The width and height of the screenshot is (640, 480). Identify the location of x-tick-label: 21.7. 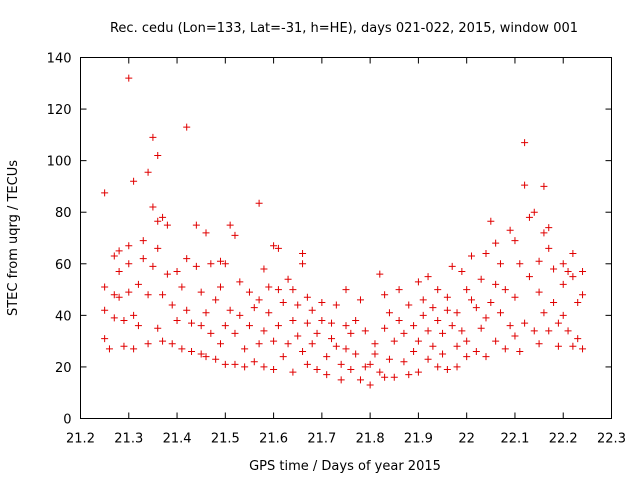
(321, 439).